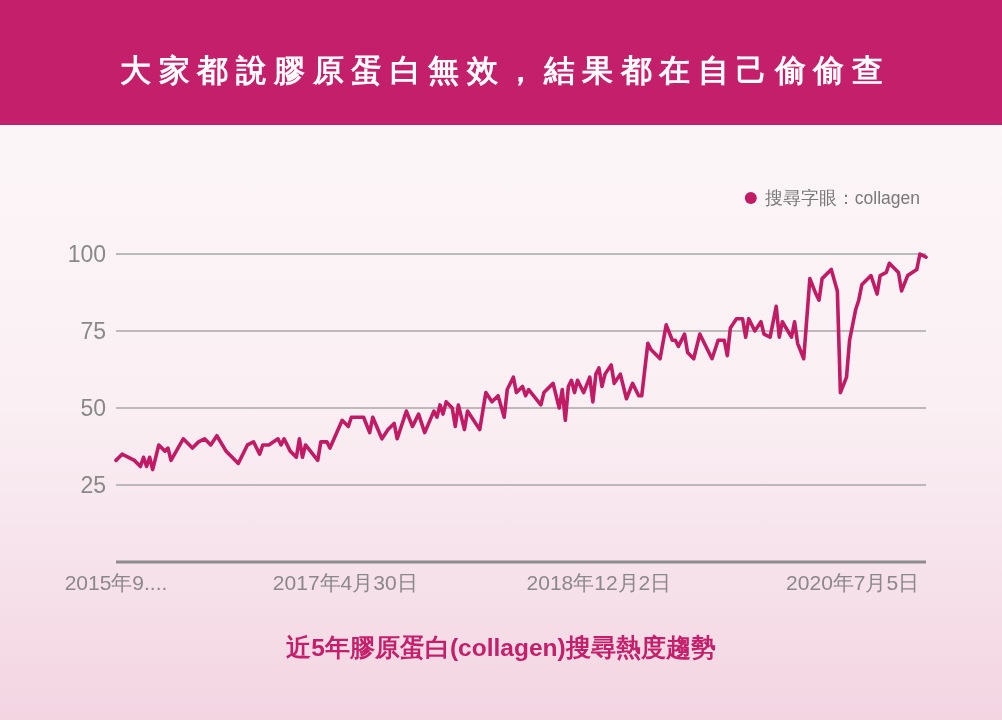  I want to click on text: 近5年膠原蛋白(collagen)搜尋熱度趨勢, so click(501, 647).